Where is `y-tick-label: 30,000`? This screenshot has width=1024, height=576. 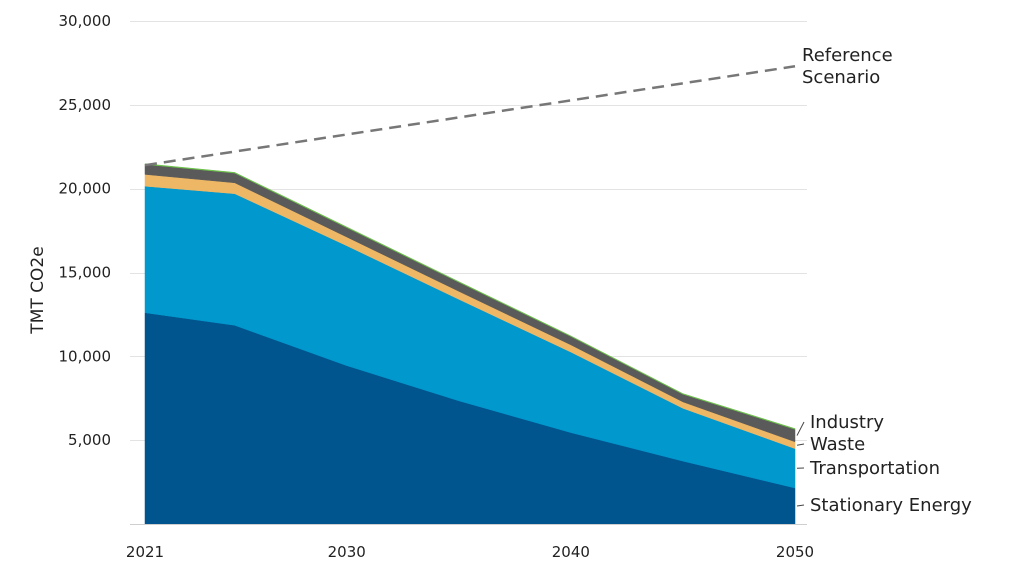
y-tick-label: 30,000 is located at coordinates (85, 21).